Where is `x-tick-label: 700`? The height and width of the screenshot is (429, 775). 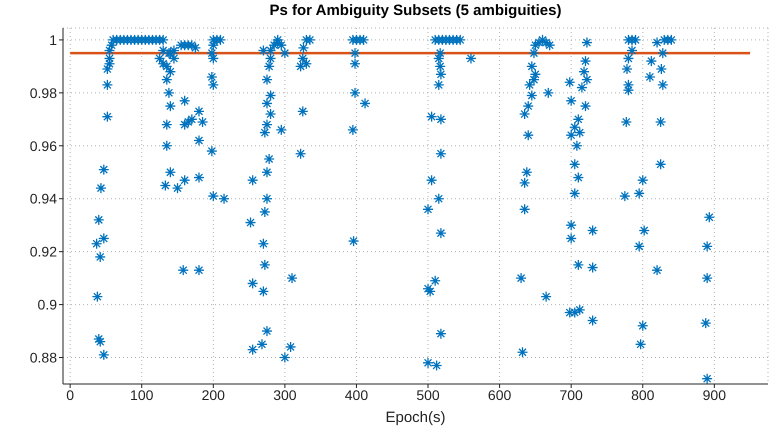 x-tick-label: 700 is located at coordinates (571, 394).